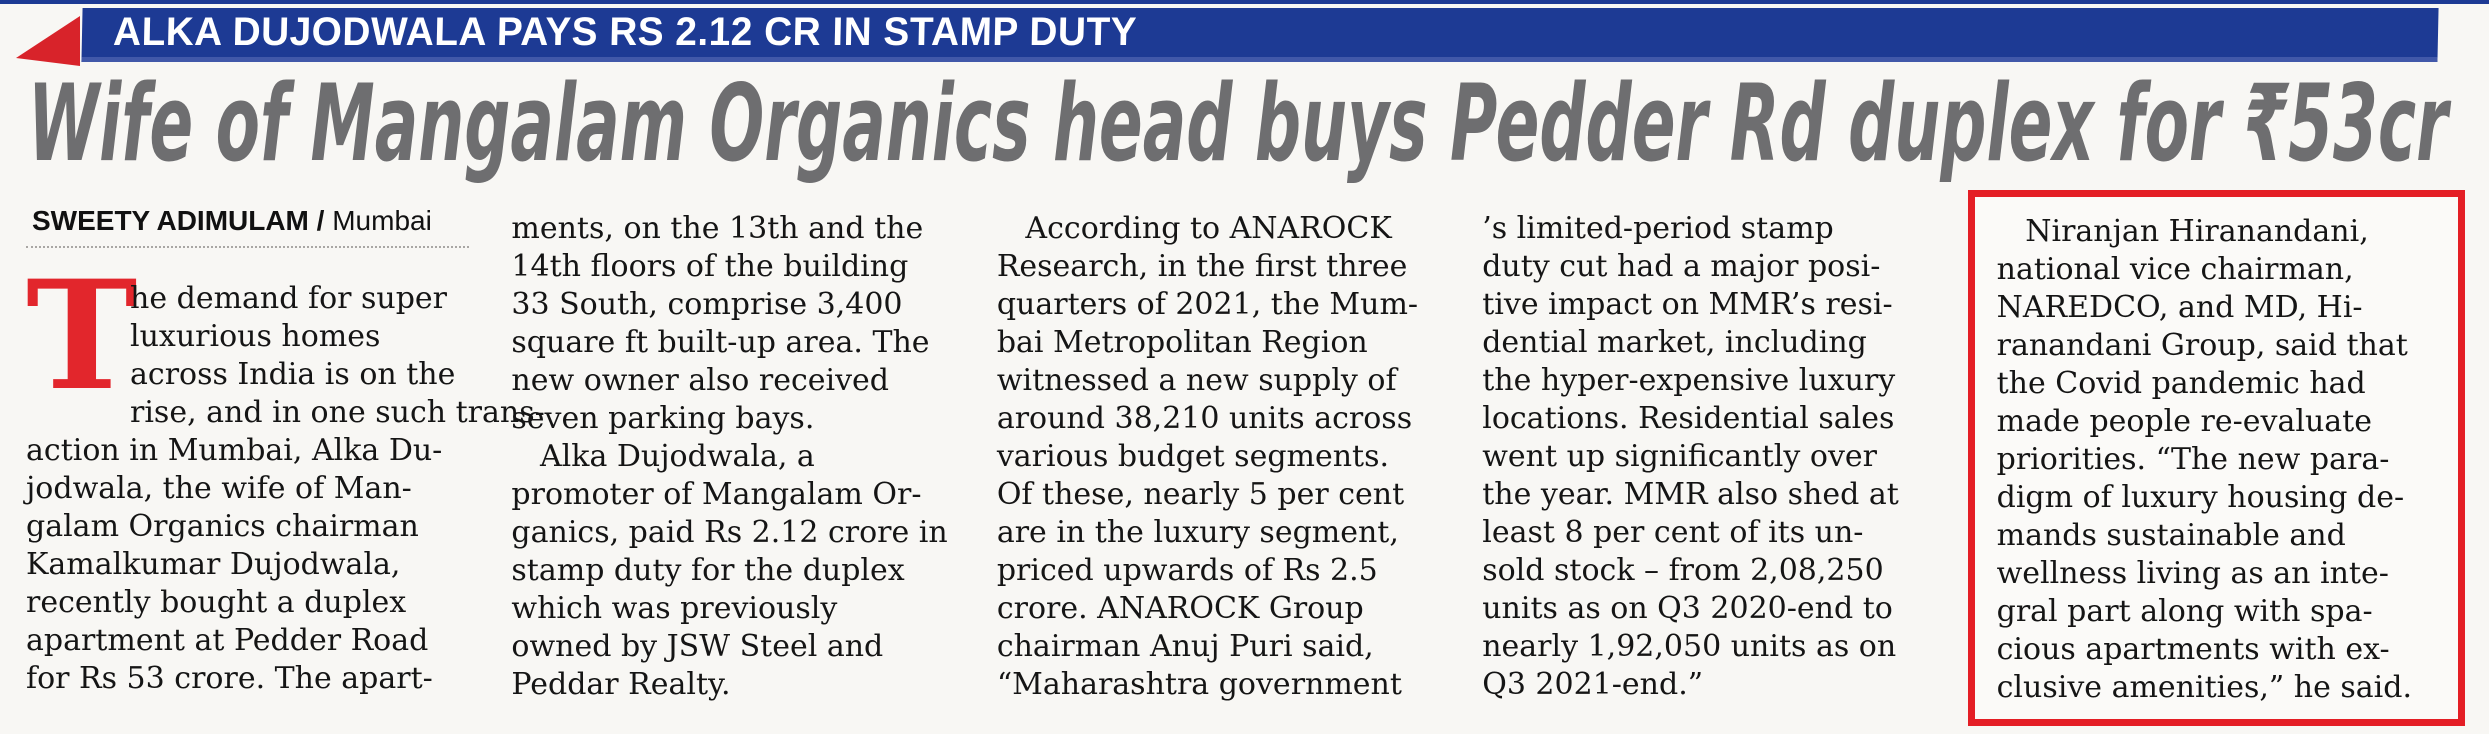  Describe the element at coordinates (1200, 494) in the screenshot. I see `text-line: Of these, nearly 5 per cent` at that location.